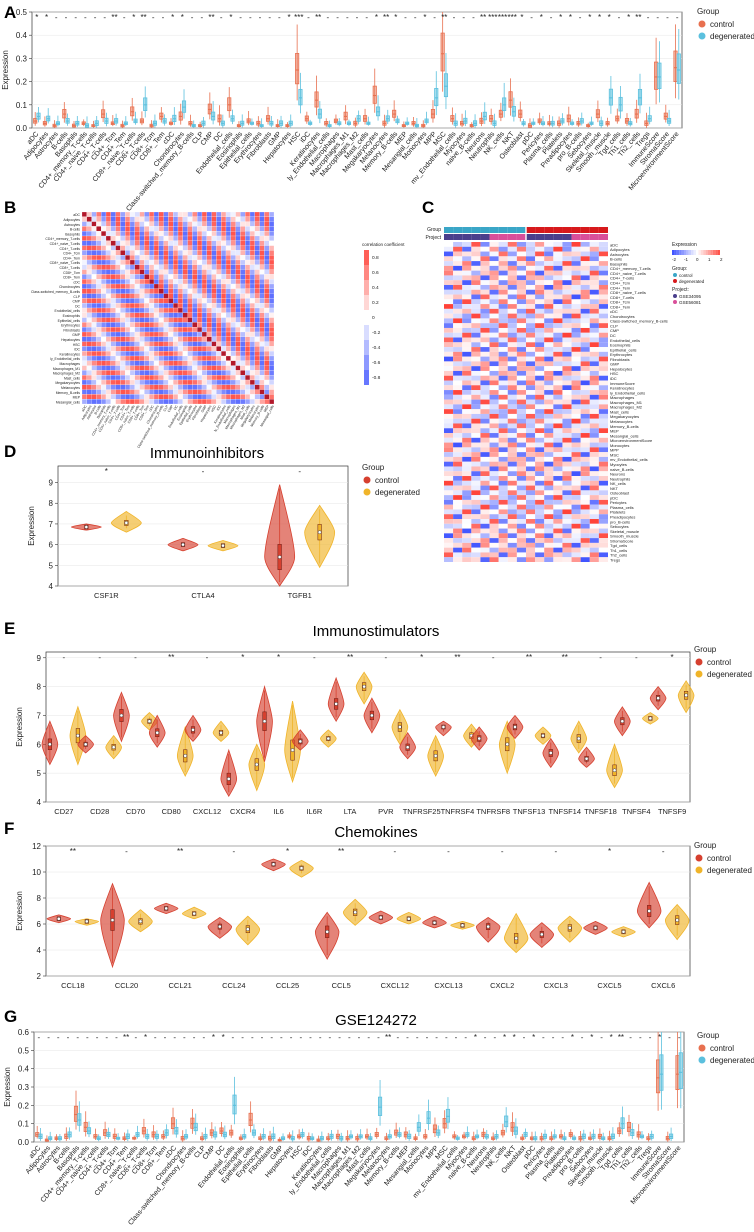 The height and width of the screenshot is (1232, 754). What do you see at coordinates (67, 383) in the screenshot?
I see `corr-row-label: Megakaryocytes` at bounding box center [67, 383].